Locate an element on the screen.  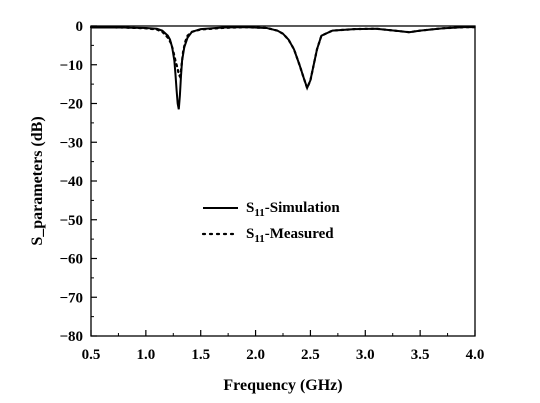
legend-entry: S11-Simulation is located at coordinates (293, 209).